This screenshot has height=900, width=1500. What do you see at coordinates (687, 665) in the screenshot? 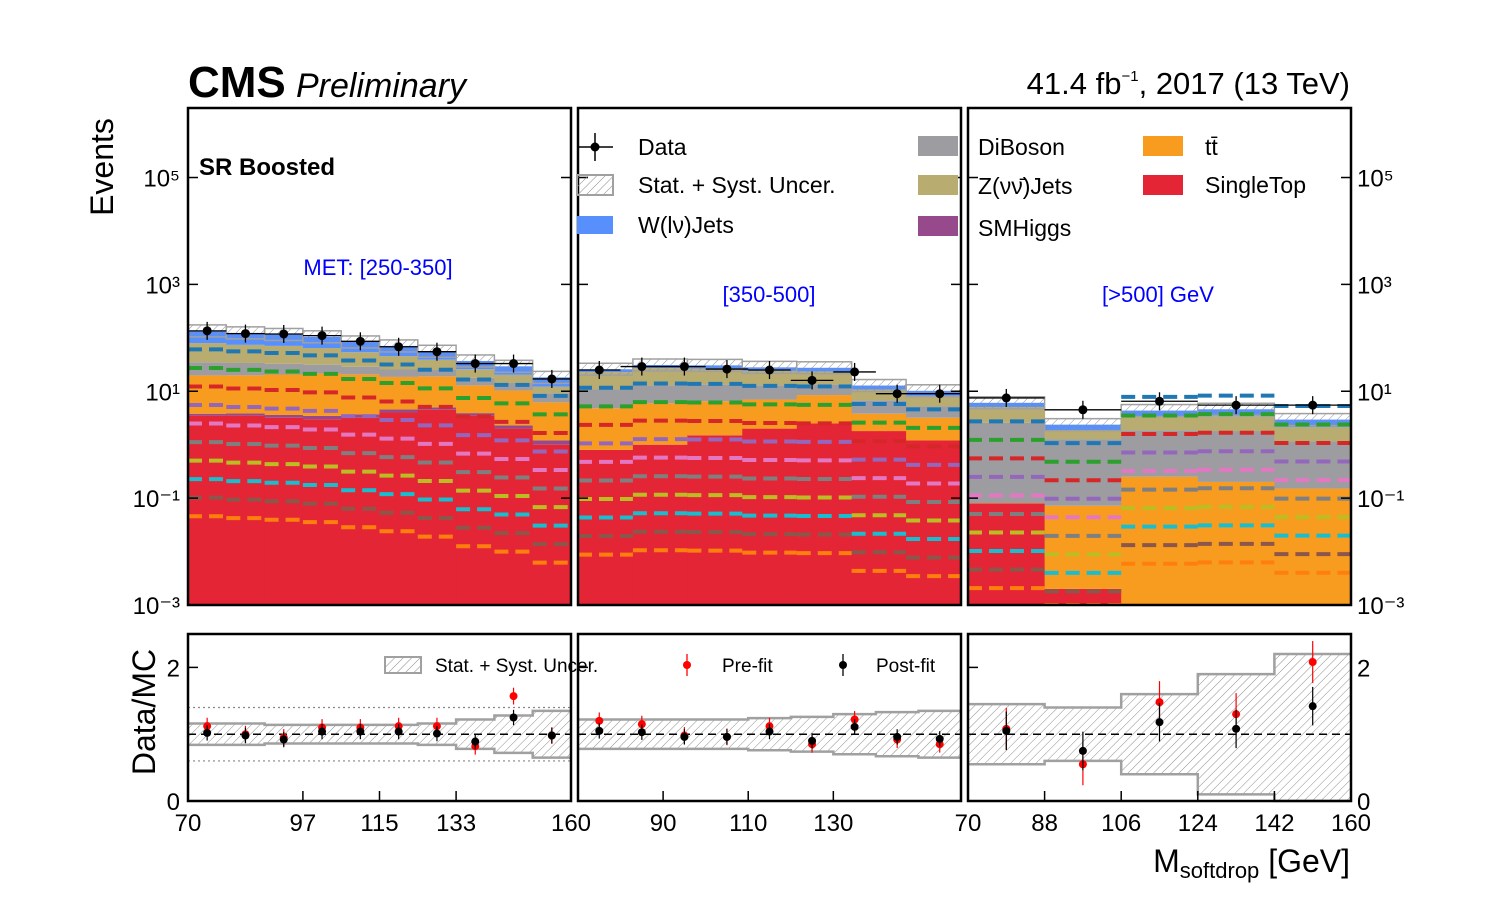
I see `ratio-legend-prefit-marker` at bounding box center [687, 665].